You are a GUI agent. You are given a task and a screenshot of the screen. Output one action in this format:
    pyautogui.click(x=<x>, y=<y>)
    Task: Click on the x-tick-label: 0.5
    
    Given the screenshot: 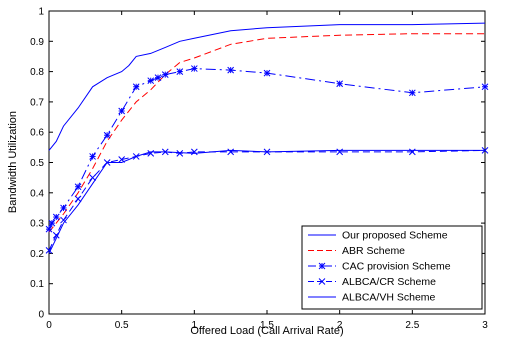 What is the action you would take?
    pyautogui.click(x=122, y=325)
    